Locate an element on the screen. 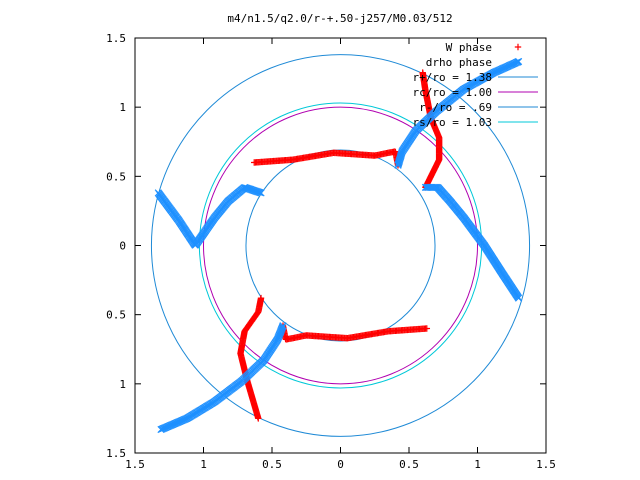 The image size is (640, 480). legend-entry: rc/ro = 1.00 is located at coordinates (475, 92).